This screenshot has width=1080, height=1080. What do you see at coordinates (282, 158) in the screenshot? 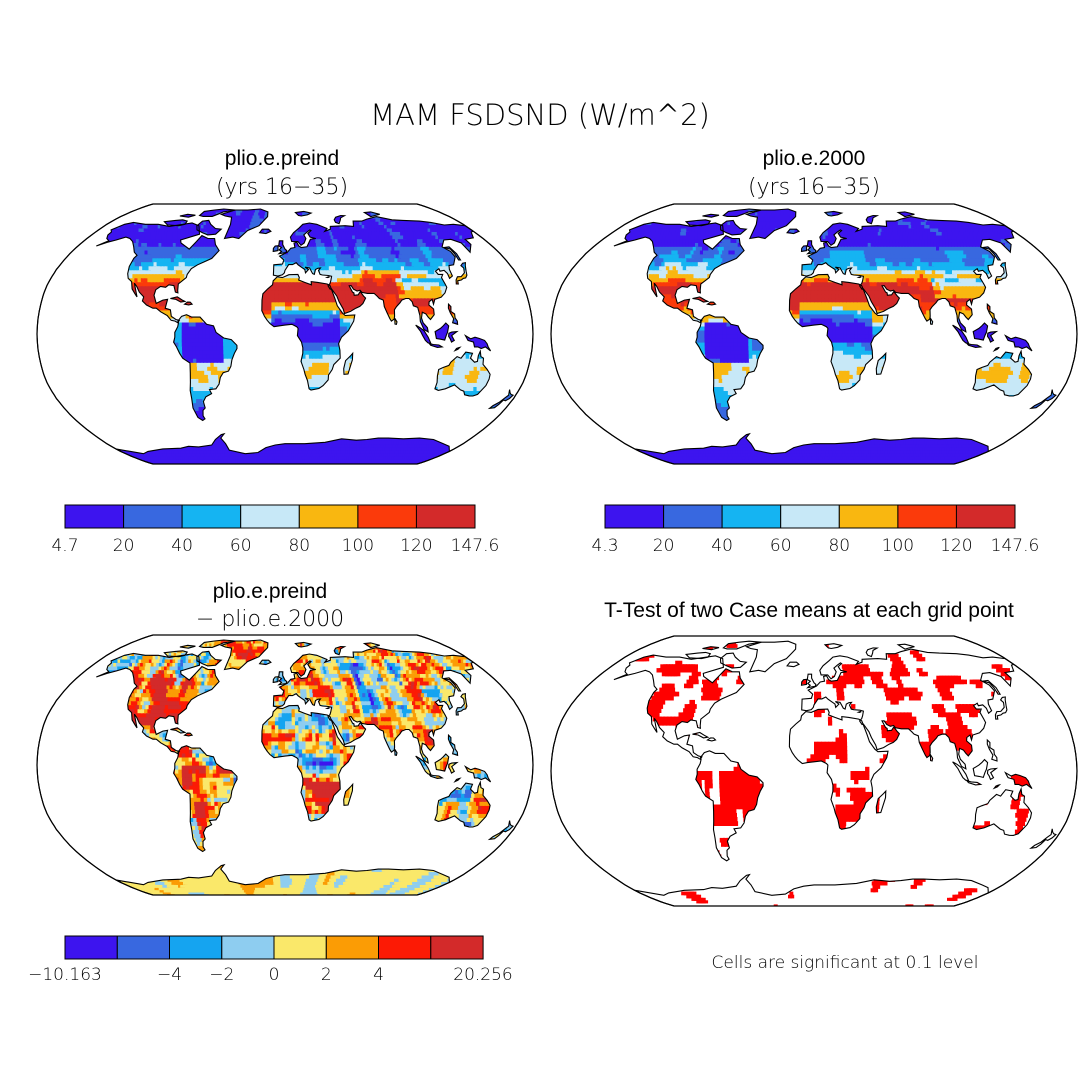
I see `panel-p1-title: plio.e.preind` at bounding box center [282, 158].